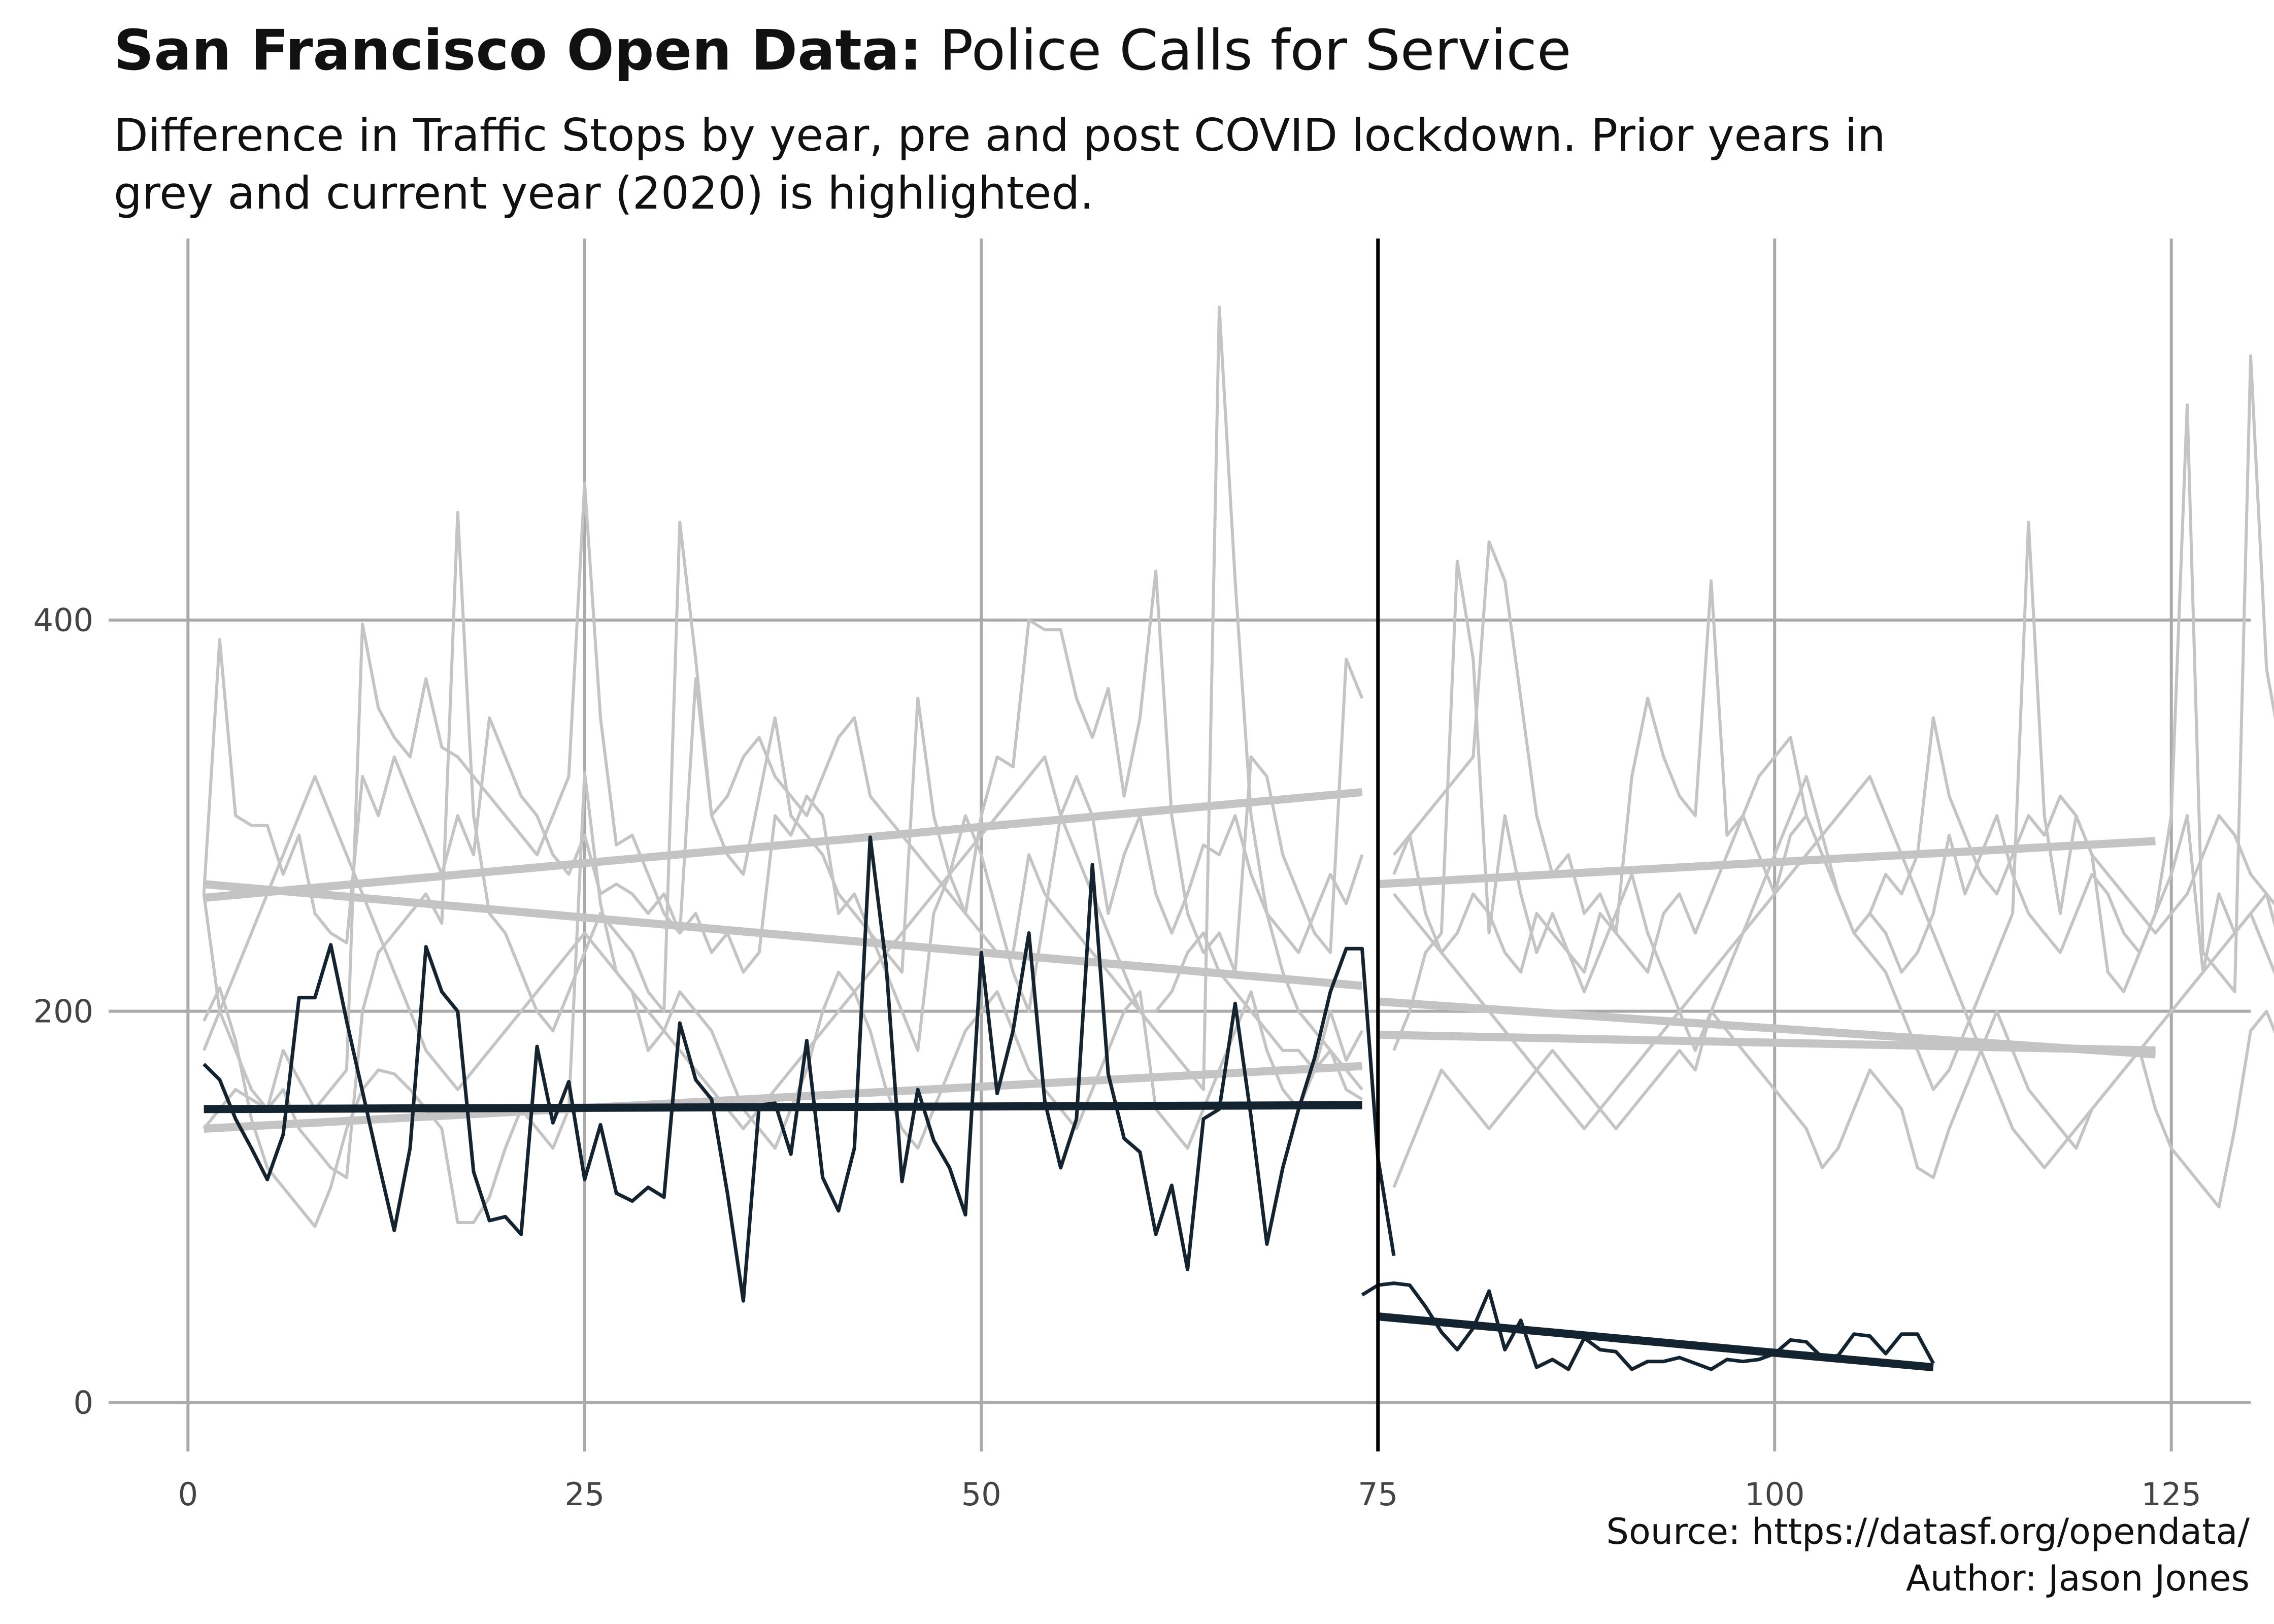 This screenshot has width=2274, height=1624. What do you see at coordinates (1246, 50) in the screenshot?
I see `chart-title-rest: Police Calls for Service` at bounding box center [1246, 50].